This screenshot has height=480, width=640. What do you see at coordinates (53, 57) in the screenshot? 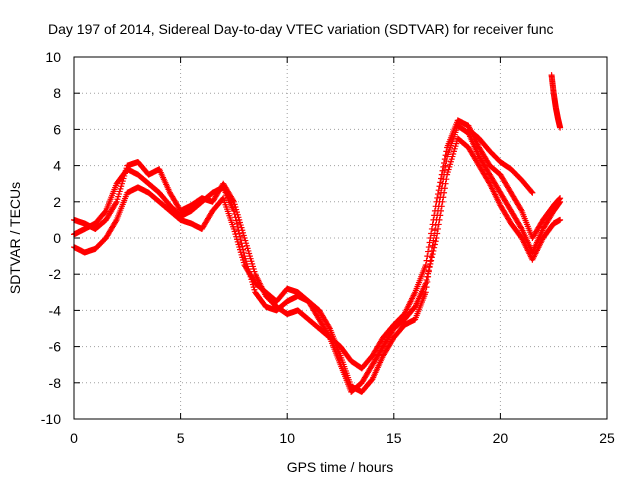
I see `y-tick-label: 10` at bounding box center [53, 57].